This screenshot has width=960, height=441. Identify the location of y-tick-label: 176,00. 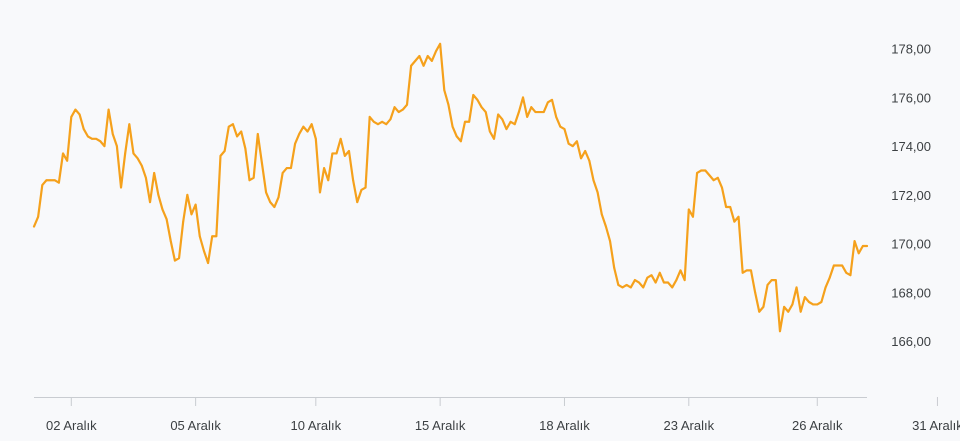
(911, 97).